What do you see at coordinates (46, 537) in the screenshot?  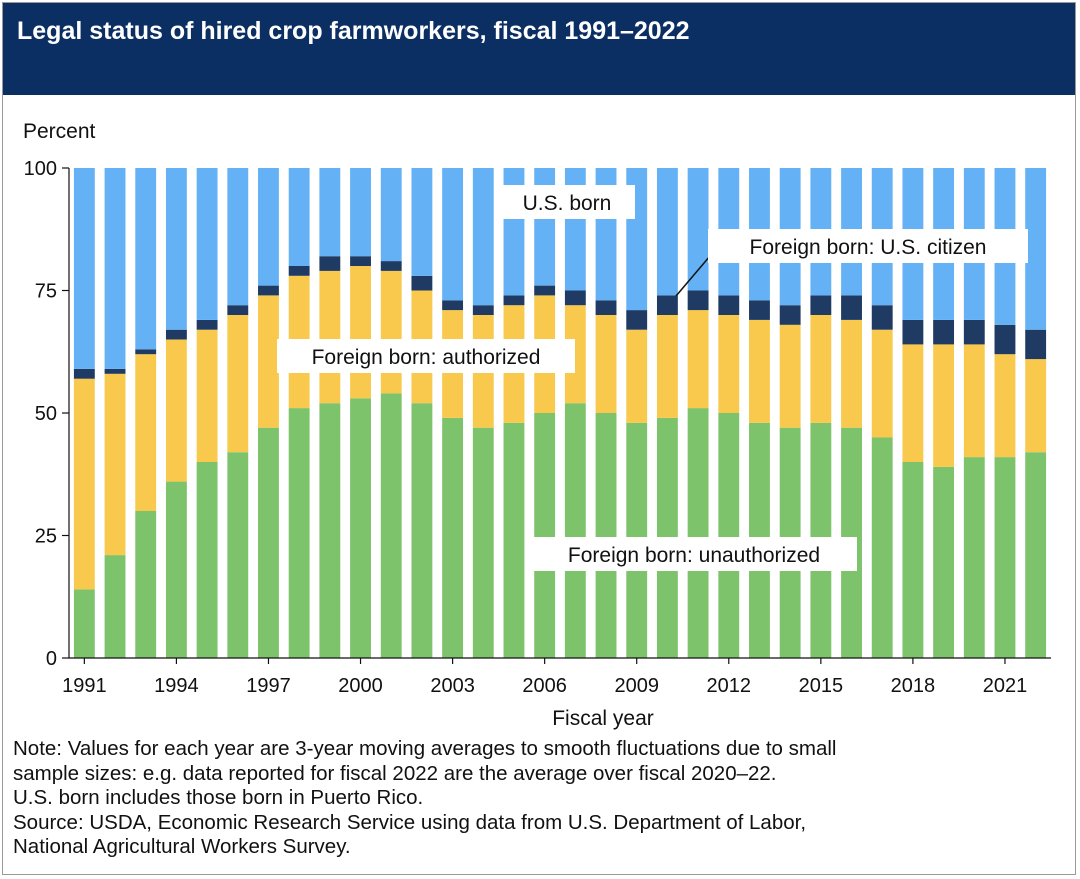 I see `y-tick-label: 25` at bounding box center [46, 537].